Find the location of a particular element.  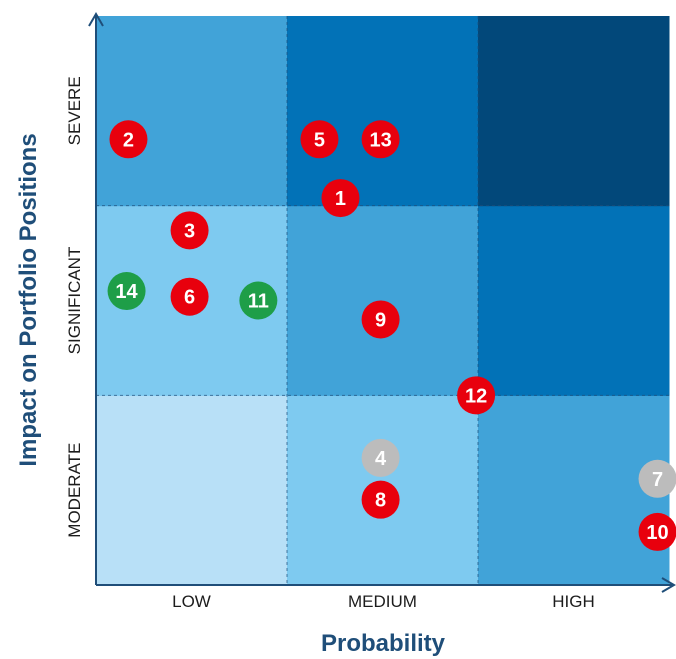

x-tick-label: HIGH is located at coordinates (573, 601).